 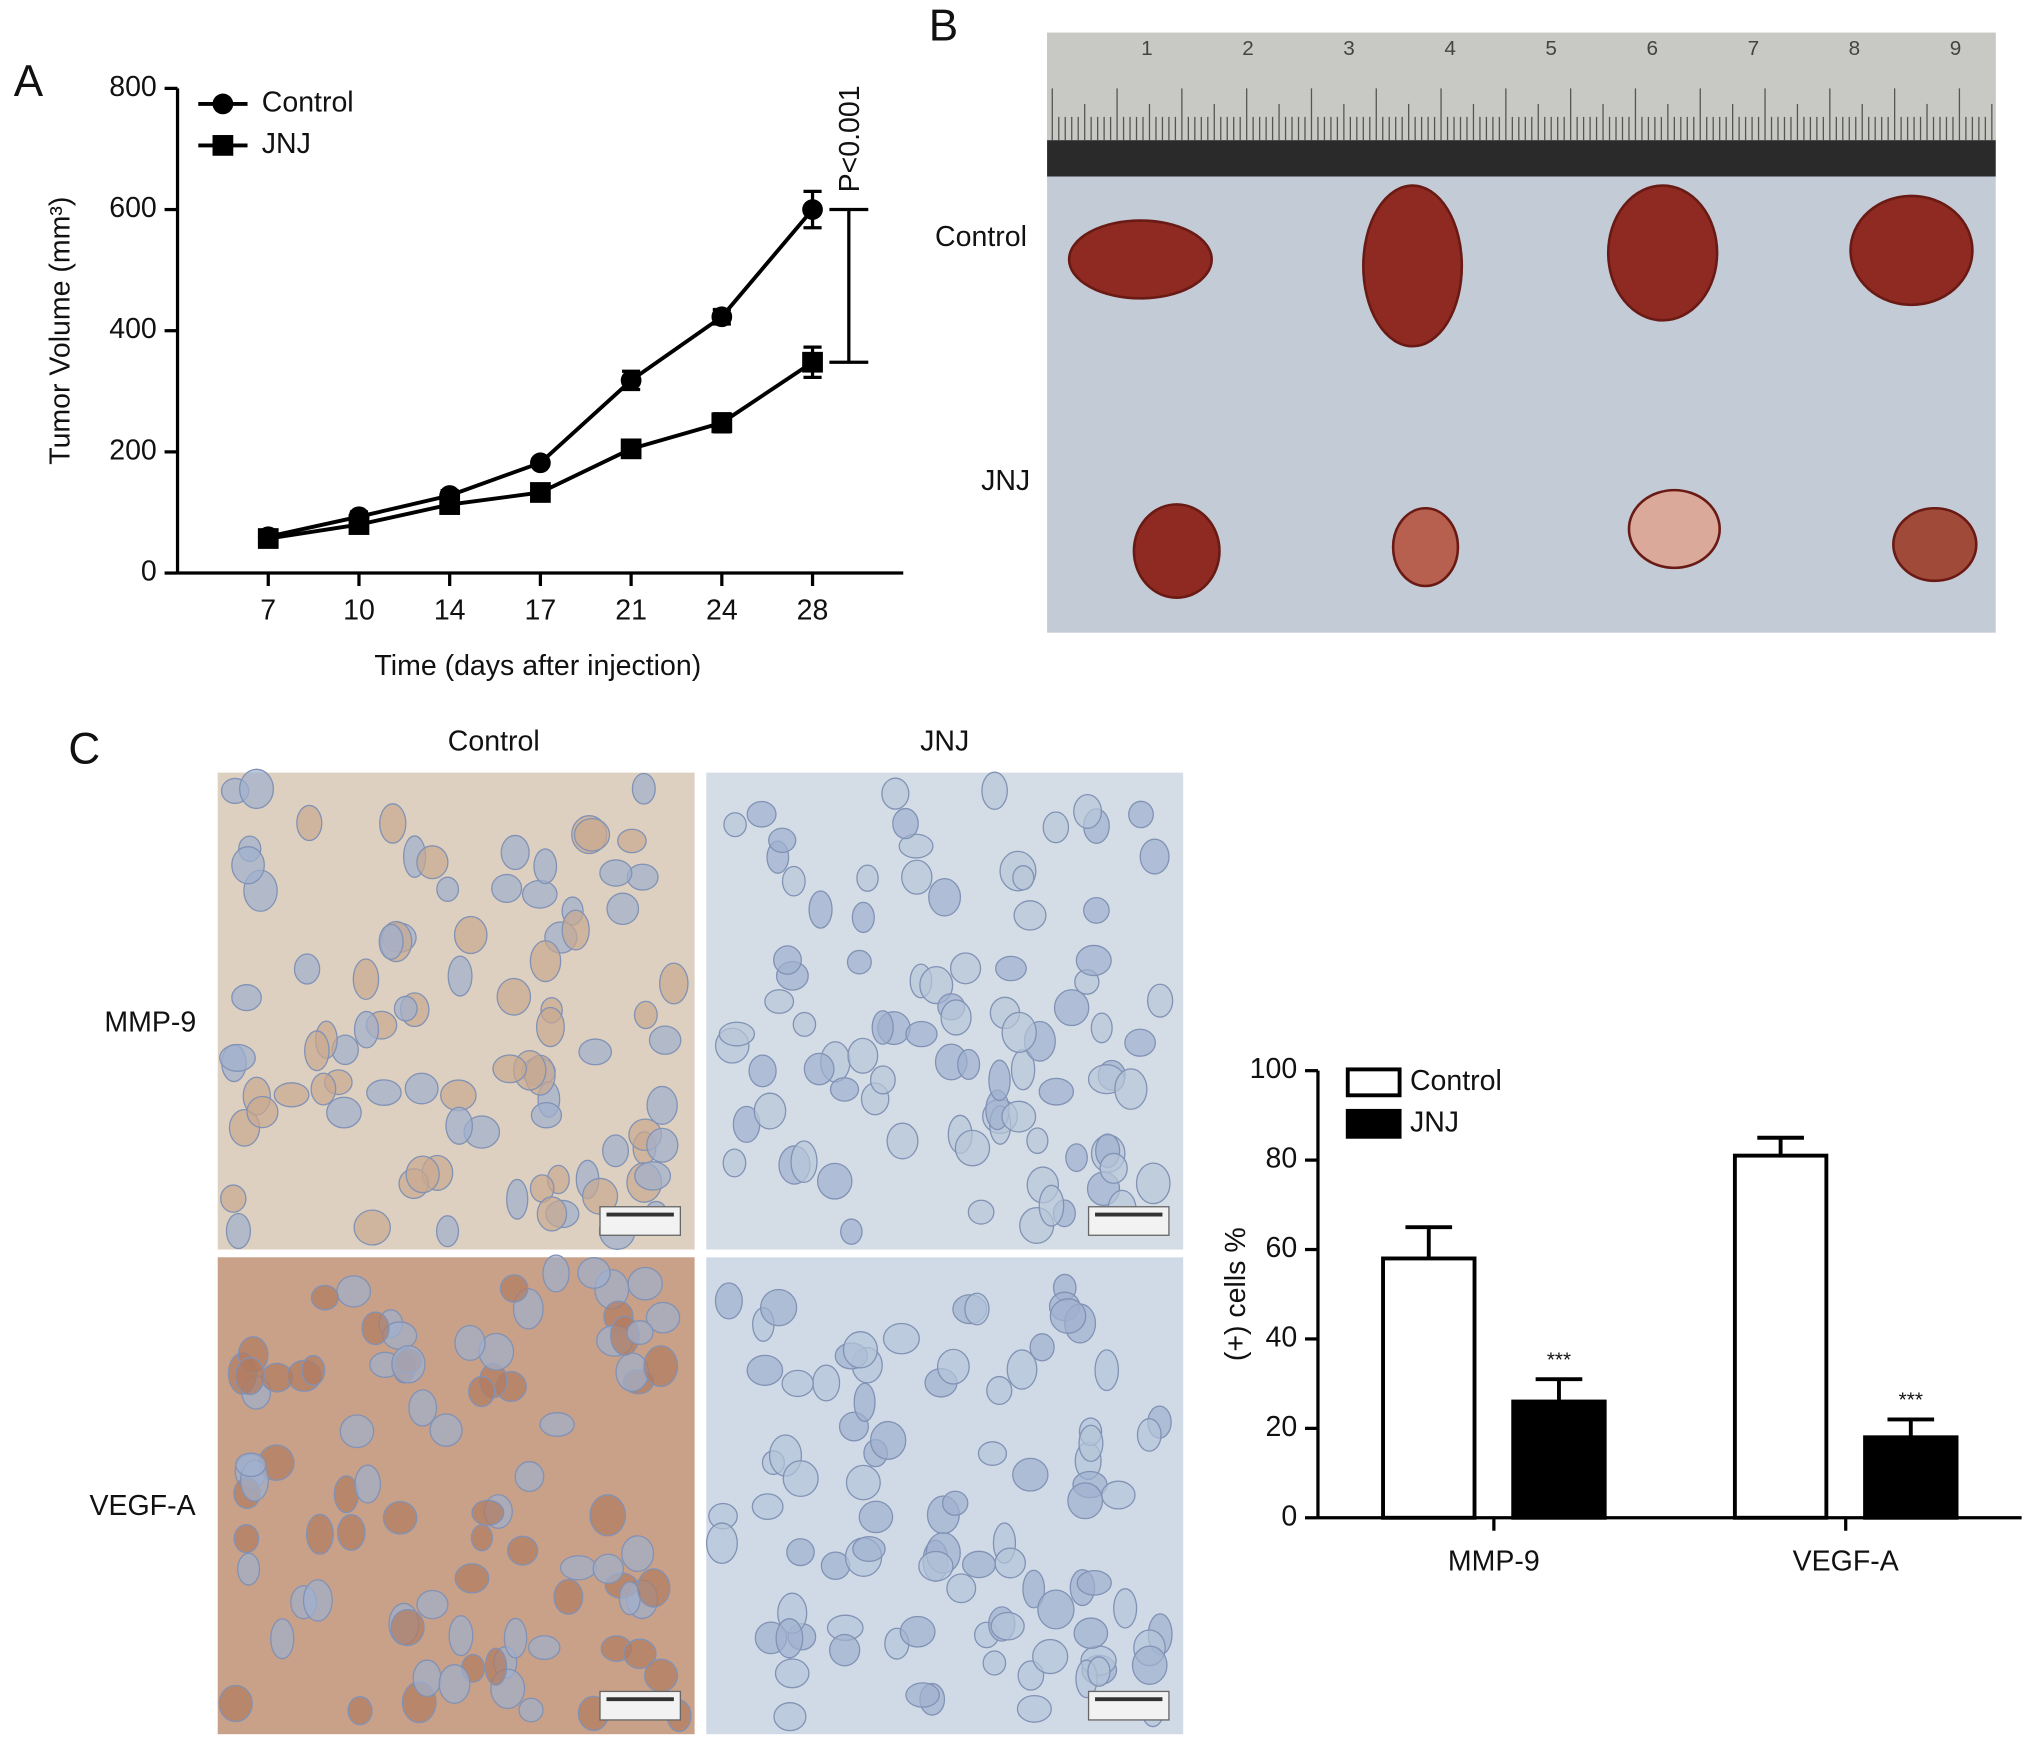 What do you see at coordinates (494, 741) in the screenshot?
I see `column-label: Control` at bounding box center [494, 741].